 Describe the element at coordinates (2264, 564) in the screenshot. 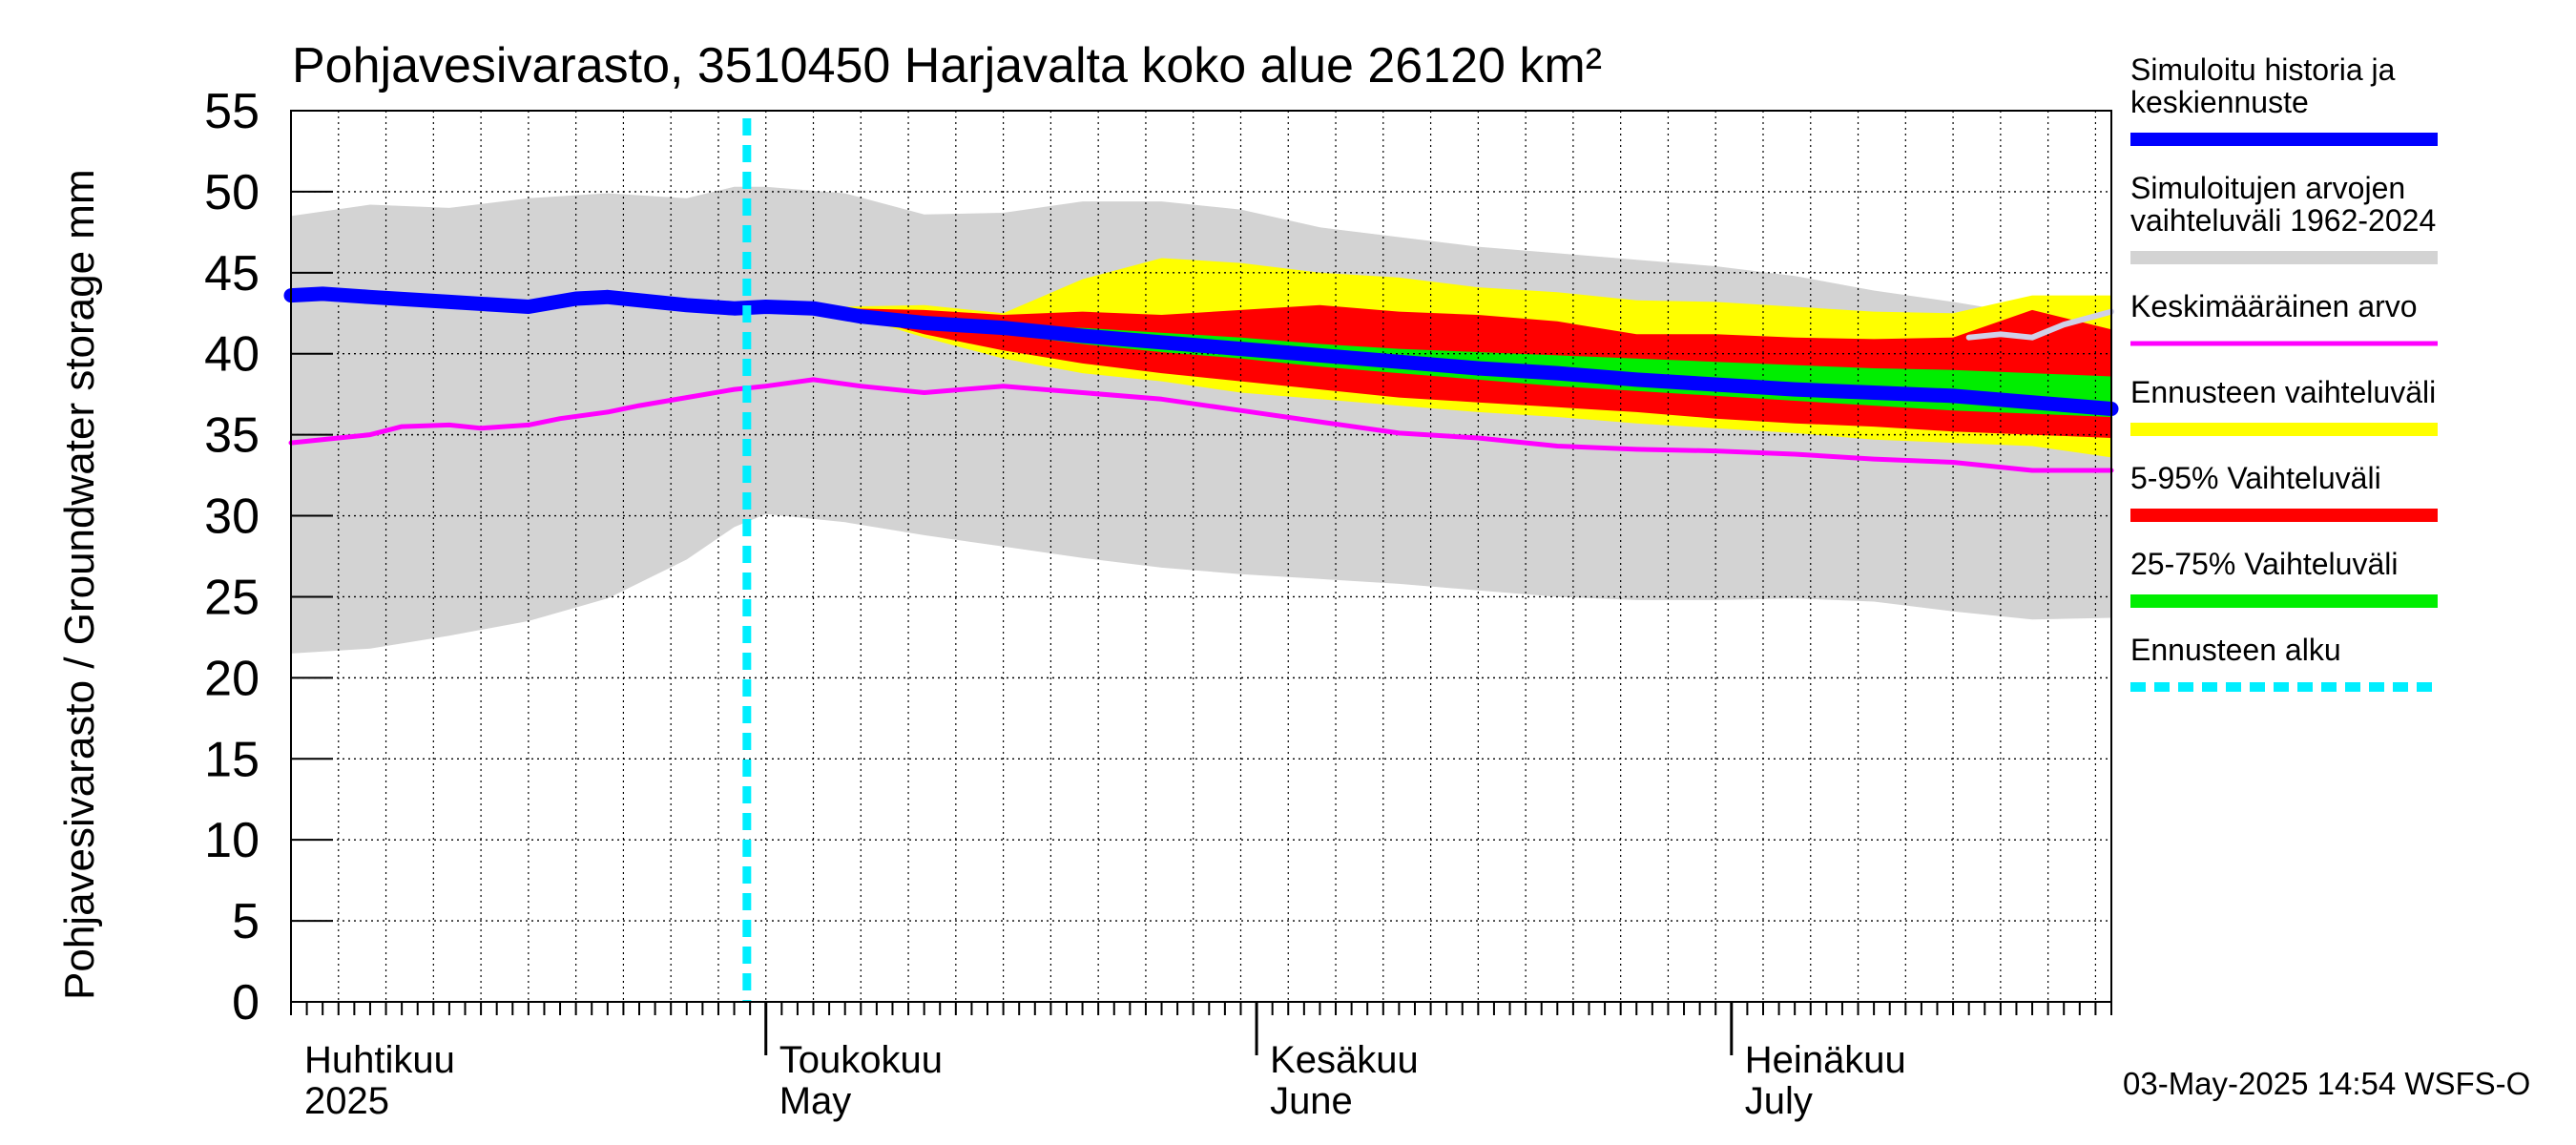

I see `legend-label-5-0: 25-75% Vaihteluväli` at that location.